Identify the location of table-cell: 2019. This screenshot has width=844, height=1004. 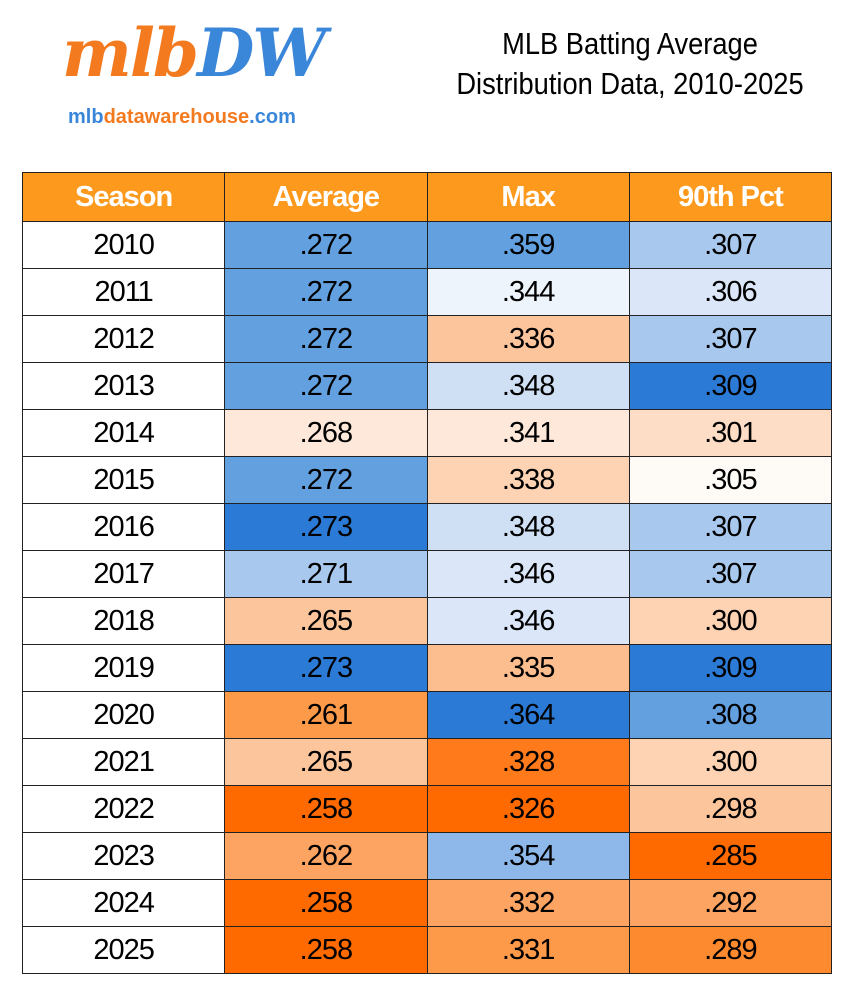
(123, 668).